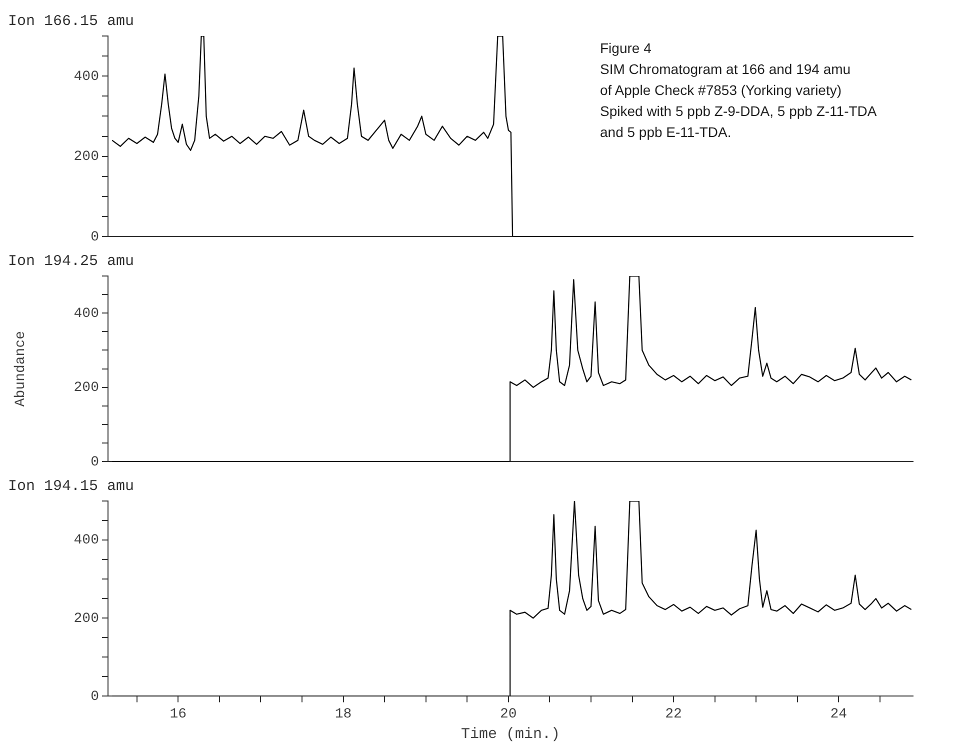  What do you see at coordinates (178, 714) in the screenshot?
I see `x-tick-label: 16` at bounding box center [178, 714].